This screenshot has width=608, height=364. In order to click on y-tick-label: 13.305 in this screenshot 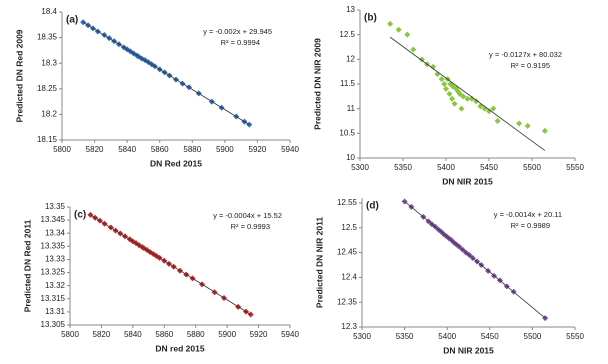, I will do `click(53, 324)`.